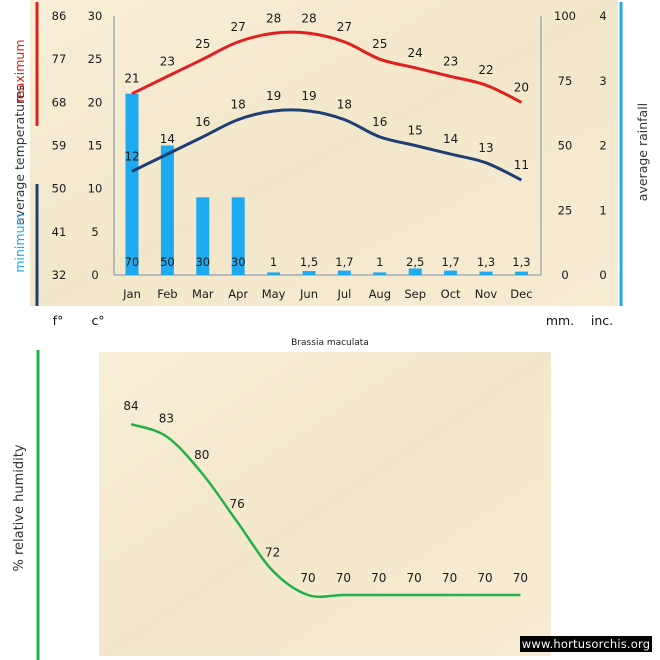 This screenshot has width=660, height=660. I want to click on minimum-value-label: 12, so click(131, 156).